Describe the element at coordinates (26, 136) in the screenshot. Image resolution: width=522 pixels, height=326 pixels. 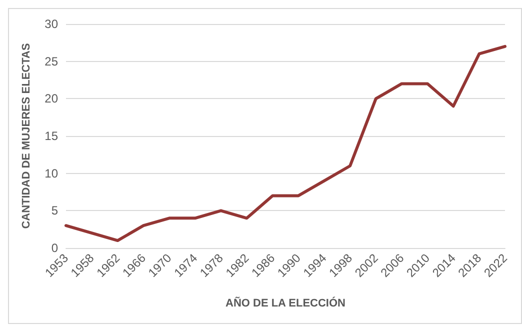
I see `y-axis-title: CANTIDAD DE MUJERES ELECTAS` at that location.